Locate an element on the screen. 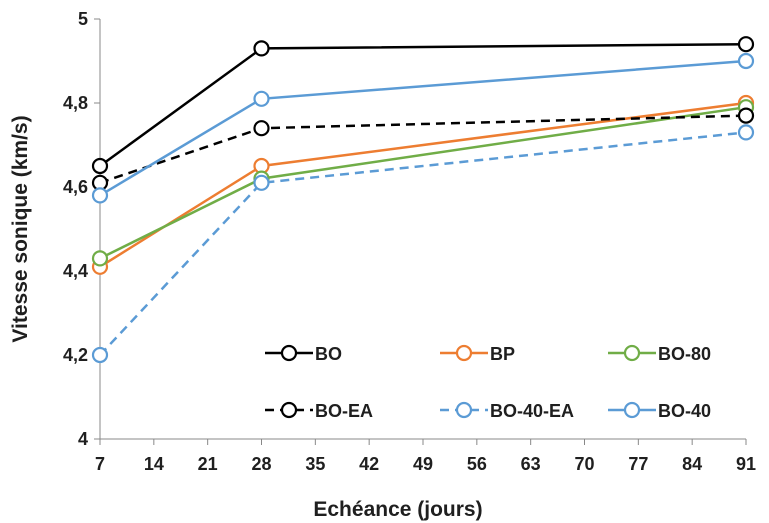  legend-label: BO-80 is located at coordinates (684, 354).